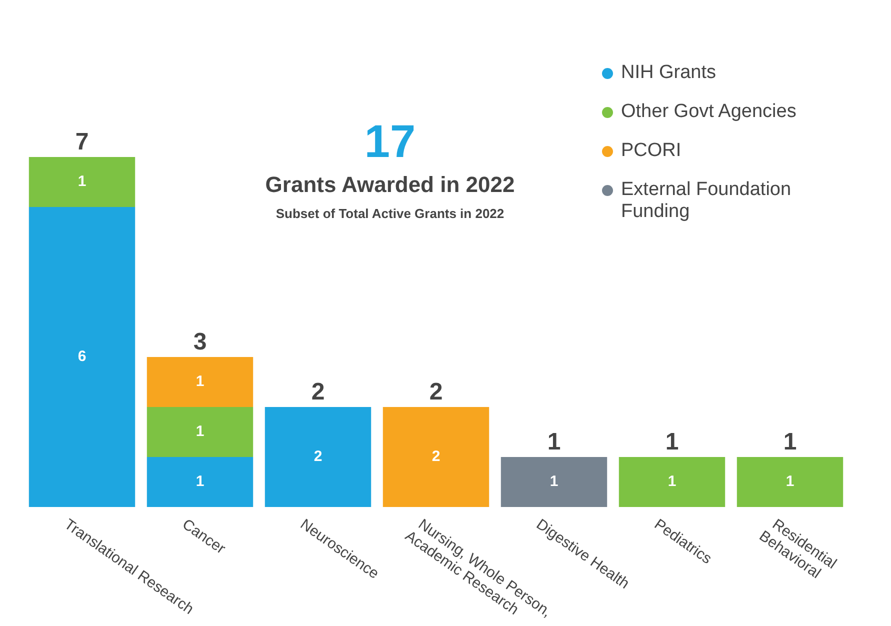 This screenshot has width=891, height=626. Describe the element at coordinates (200, 342) in the screenshot. I see `total-label: 3` at that location.